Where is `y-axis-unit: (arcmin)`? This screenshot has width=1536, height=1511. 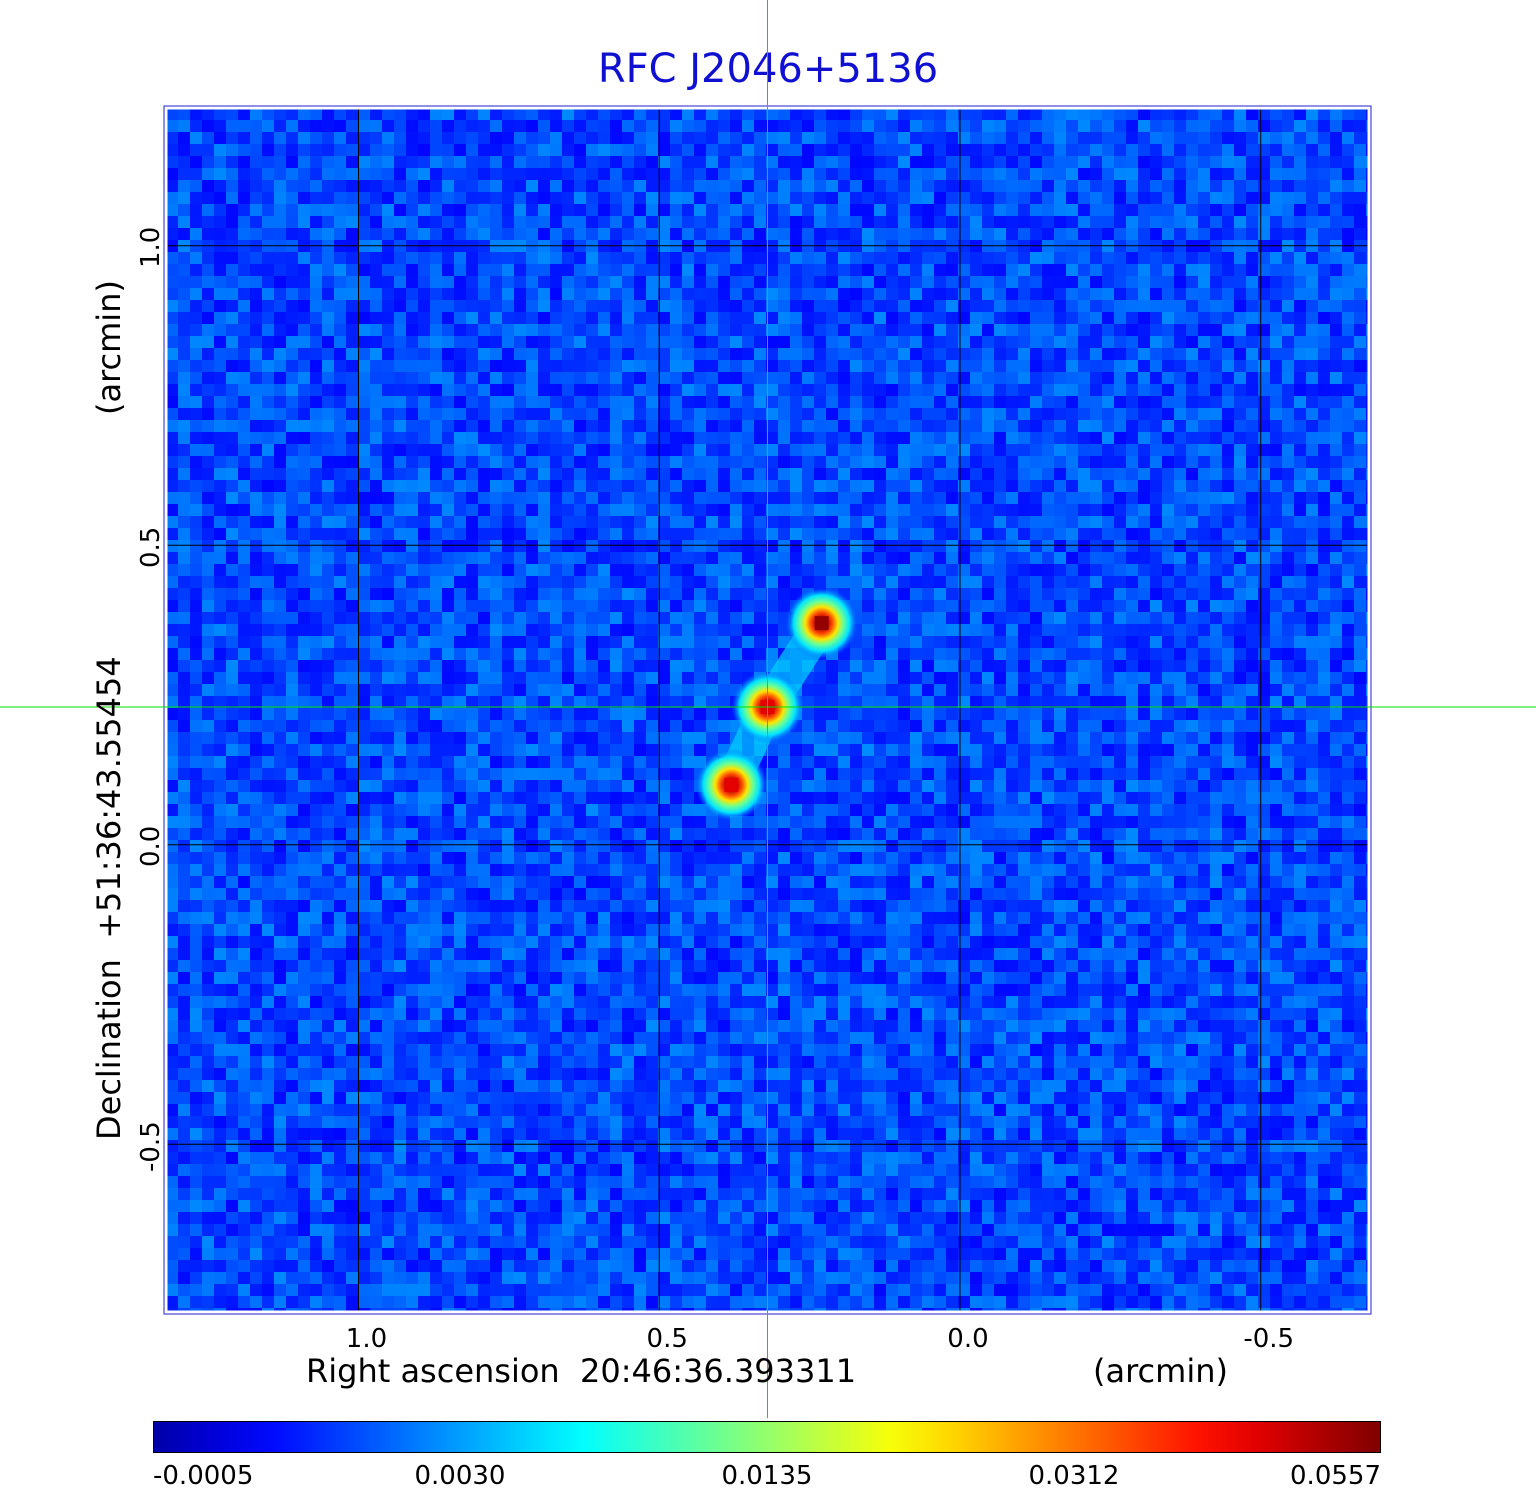
y-axis-unit: (arcmin) is located at coordinates (109, 347).